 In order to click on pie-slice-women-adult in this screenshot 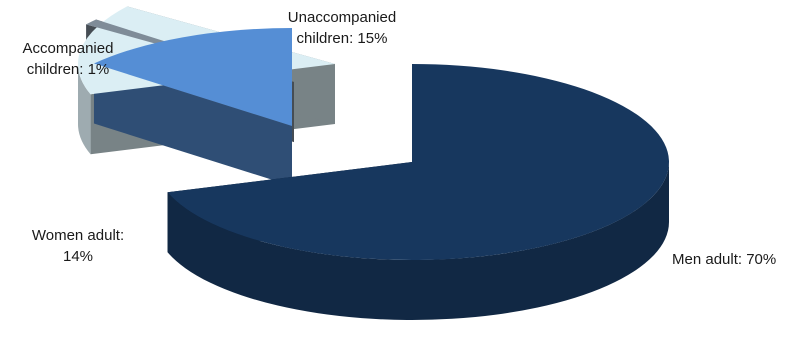, I will do `click(193, 77)`.